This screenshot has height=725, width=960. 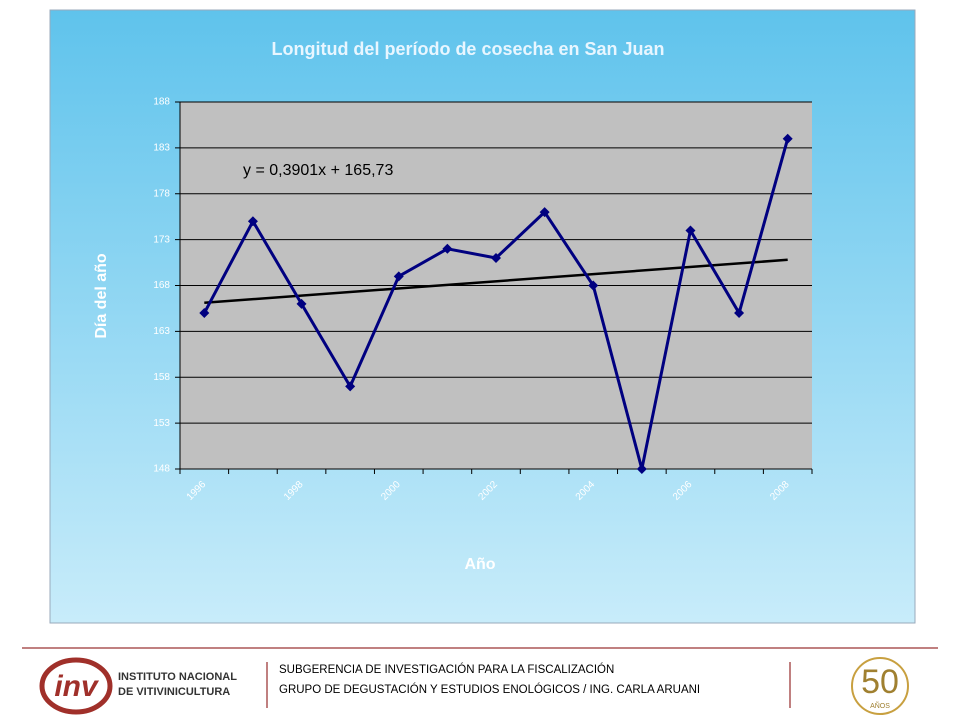 I want to click on y-tick-label: 153, so click(x=161, y=423).